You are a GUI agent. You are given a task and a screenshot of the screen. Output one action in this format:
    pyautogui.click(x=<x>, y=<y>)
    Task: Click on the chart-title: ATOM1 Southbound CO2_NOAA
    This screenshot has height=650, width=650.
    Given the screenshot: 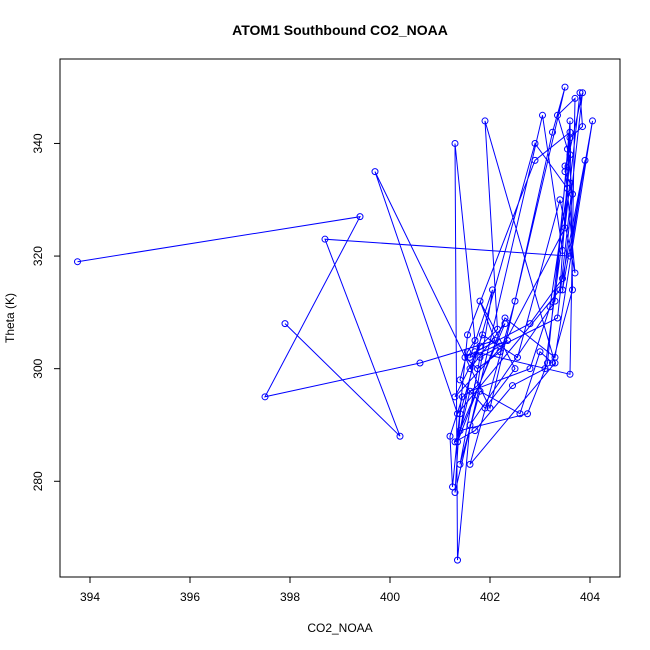 What is the action you would take?
    pyautogui.click(x=340, y=30)
    